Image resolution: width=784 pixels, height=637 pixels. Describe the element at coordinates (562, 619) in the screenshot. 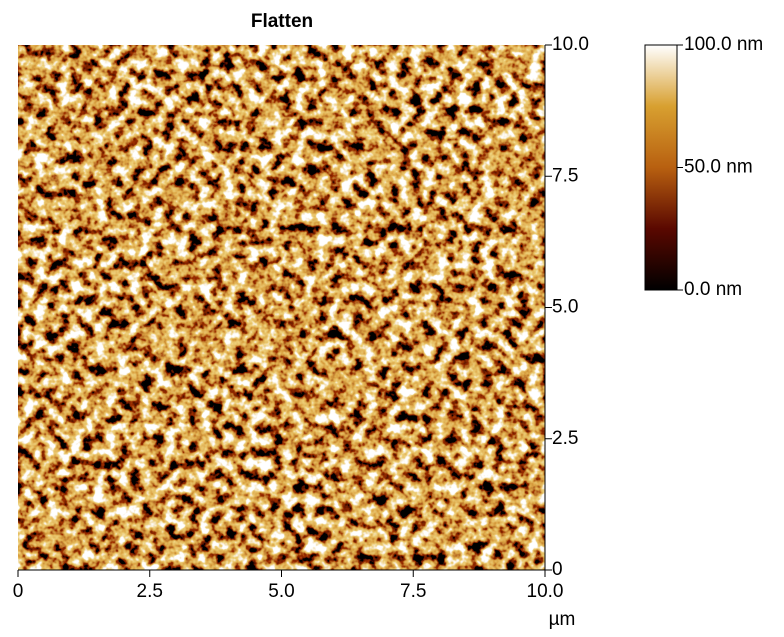

I see `x-axis-label: µm` at that location.